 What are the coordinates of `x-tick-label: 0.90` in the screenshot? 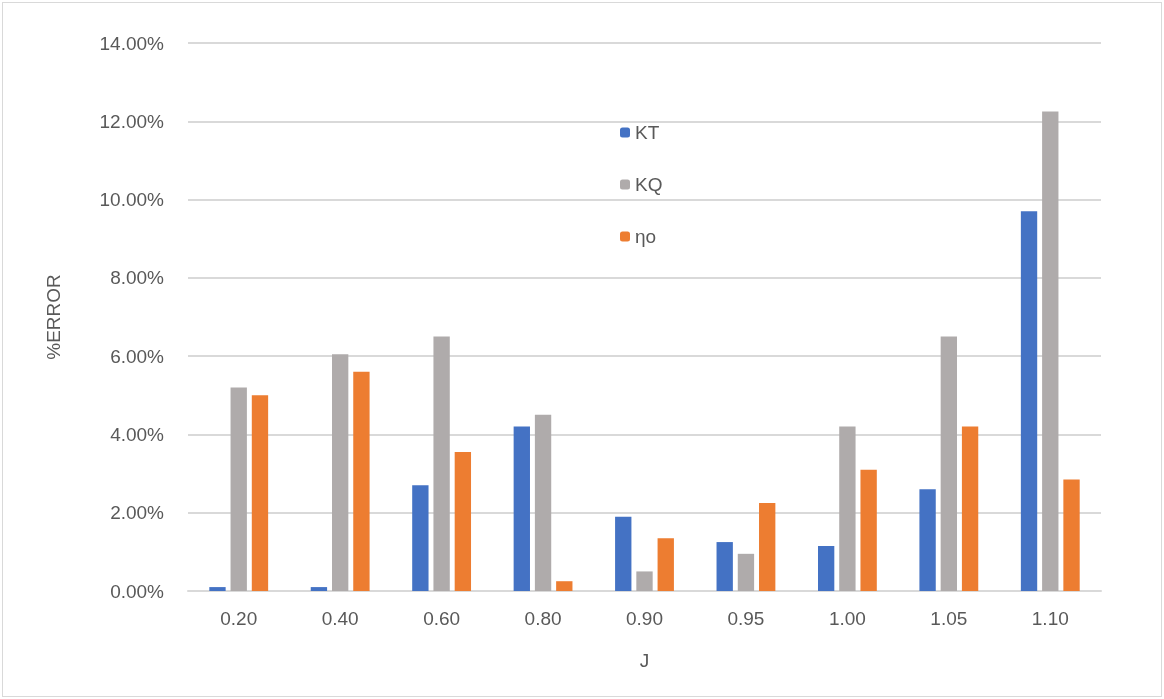 It's located at (644, 618).